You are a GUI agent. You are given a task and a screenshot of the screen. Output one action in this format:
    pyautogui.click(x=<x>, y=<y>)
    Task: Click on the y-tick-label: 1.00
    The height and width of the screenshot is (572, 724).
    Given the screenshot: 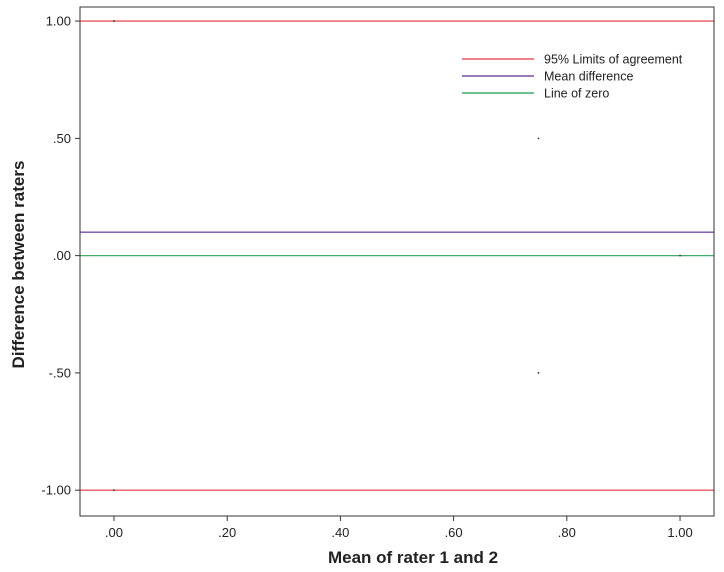 What is the action you would take?
    pyautogui.click(x=58, y=21)
    